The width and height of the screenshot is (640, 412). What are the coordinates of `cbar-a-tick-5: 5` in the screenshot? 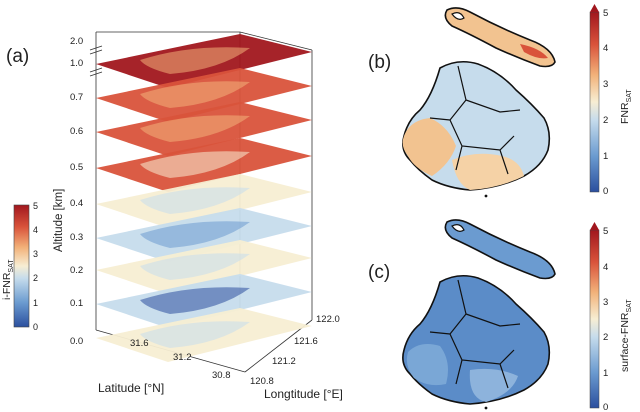 It's located at (35, 206).